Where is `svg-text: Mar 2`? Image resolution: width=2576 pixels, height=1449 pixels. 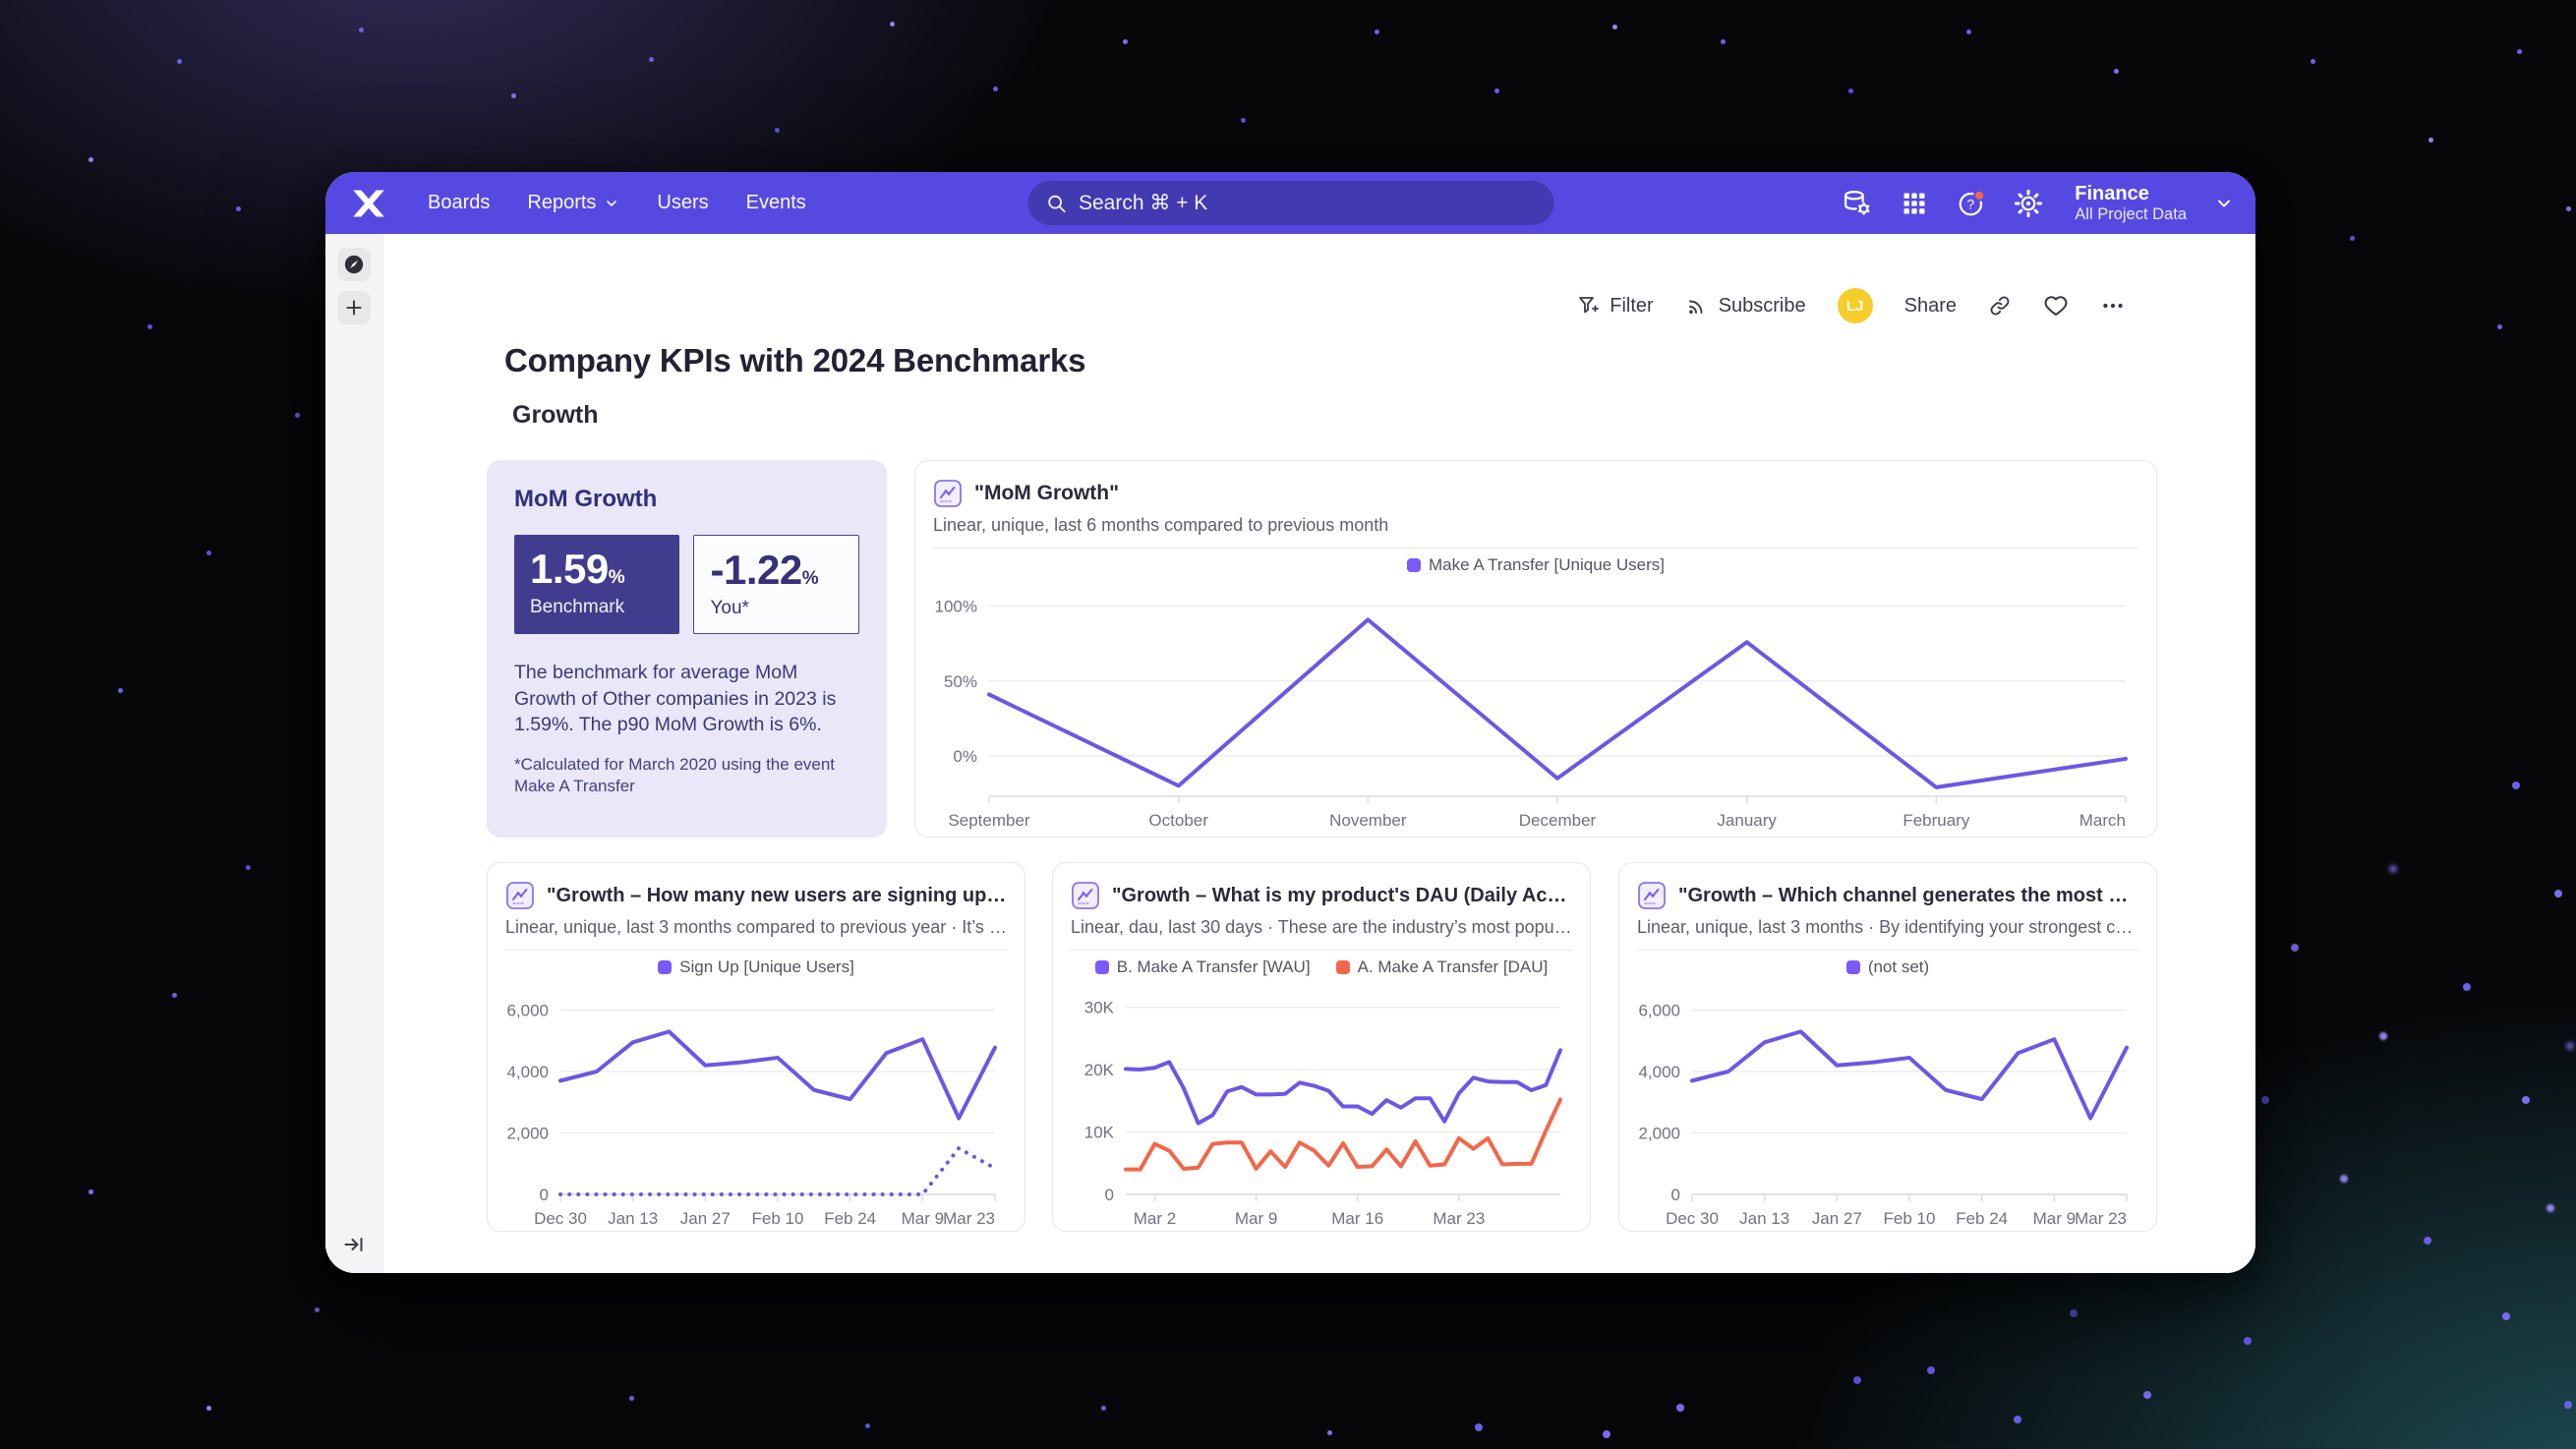
svg-text: Mar 2 is located at coordinates (1155, 1219).